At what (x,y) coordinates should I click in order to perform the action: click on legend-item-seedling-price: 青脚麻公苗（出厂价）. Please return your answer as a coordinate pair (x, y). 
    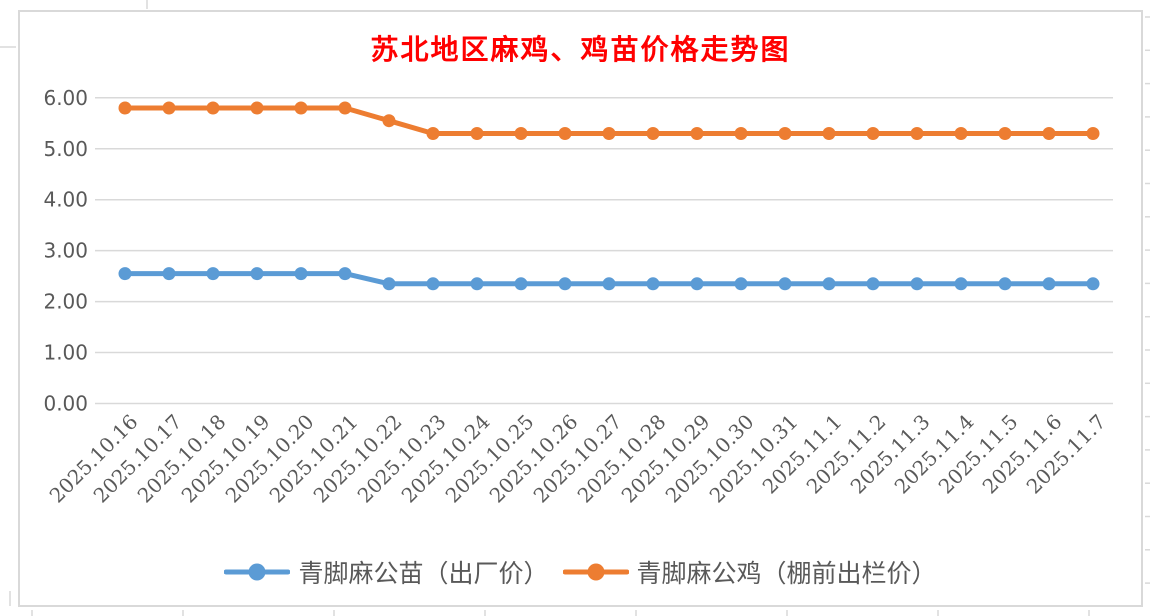
    Looking at the image, I should click on (386, 572).